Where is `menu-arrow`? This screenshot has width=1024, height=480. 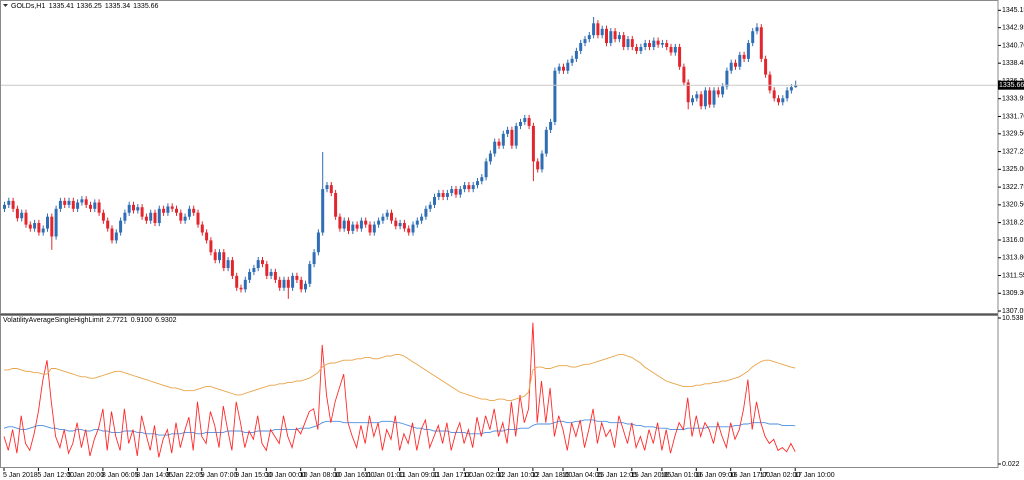 menu-arrow is located at coordinates (5, 5).